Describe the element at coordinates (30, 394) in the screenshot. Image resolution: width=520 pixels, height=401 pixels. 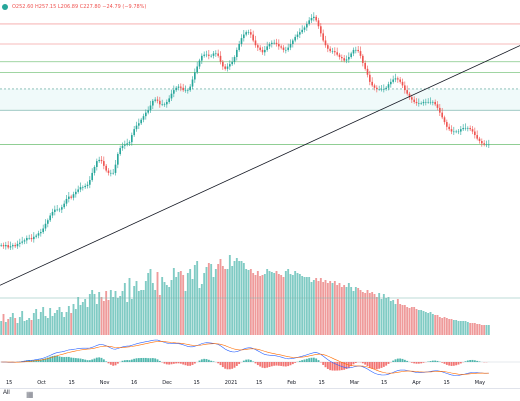
I see `calendar-icon: ▦` at that location.